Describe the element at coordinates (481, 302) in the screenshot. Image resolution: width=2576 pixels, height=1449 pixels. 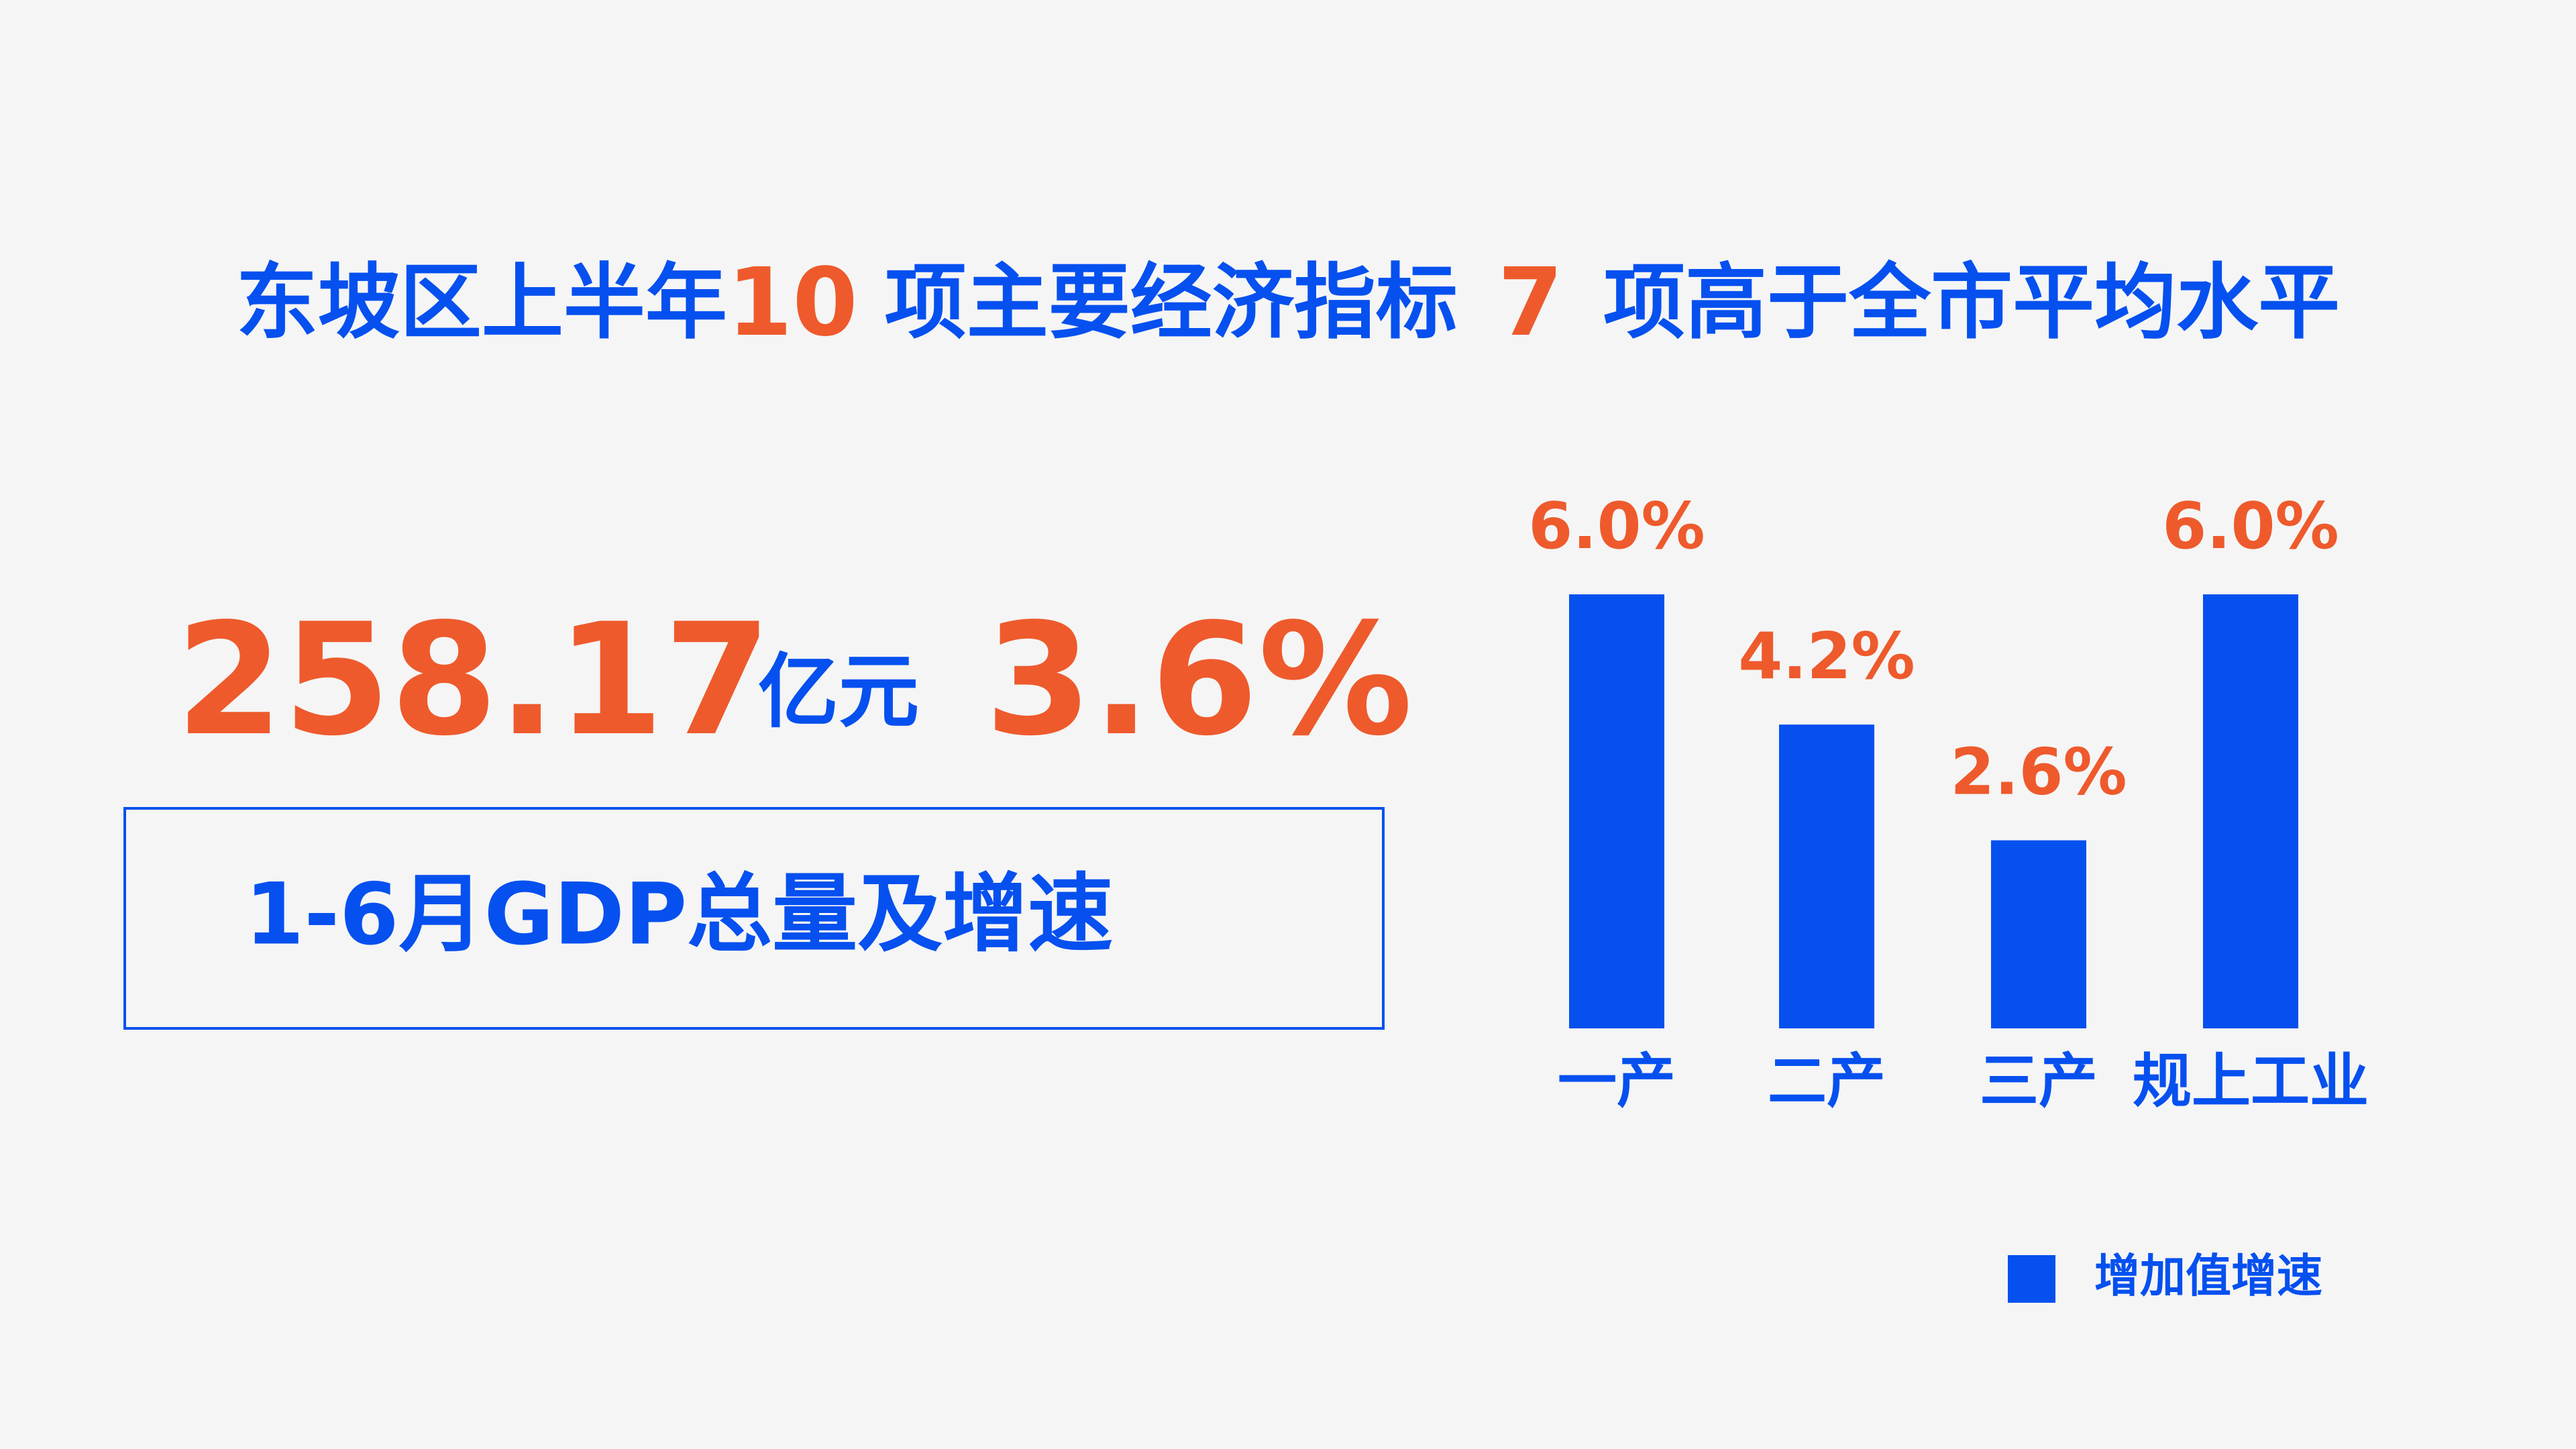
I see `headline-text: 东坡区上半年` at that location.